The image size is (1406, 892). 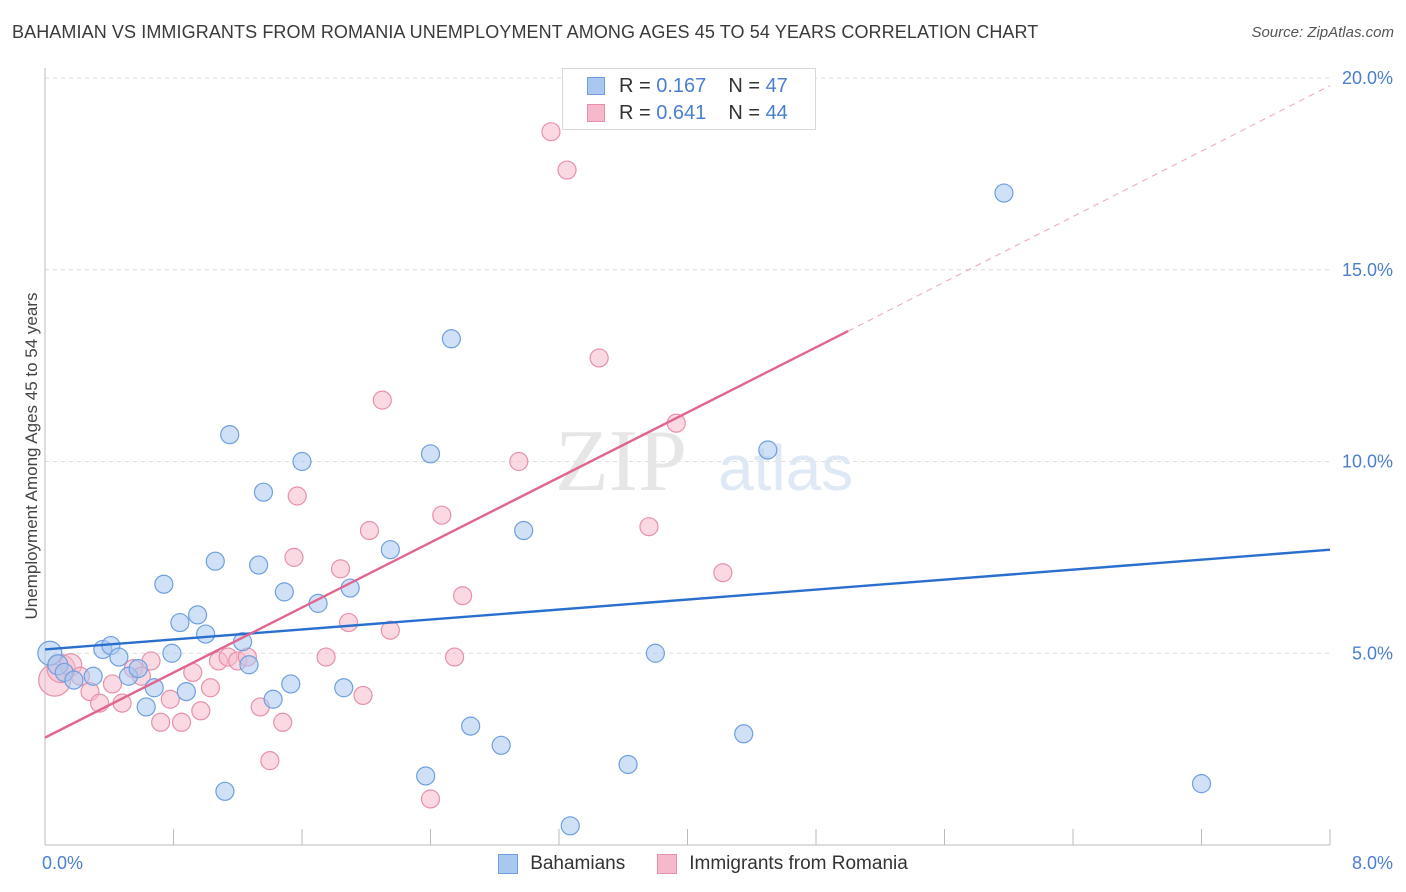 What do you see at coordinates (1367, 78) in the screenshot?
I see `y-tick-label: 20.0%` at bounding box center [1367, 78].